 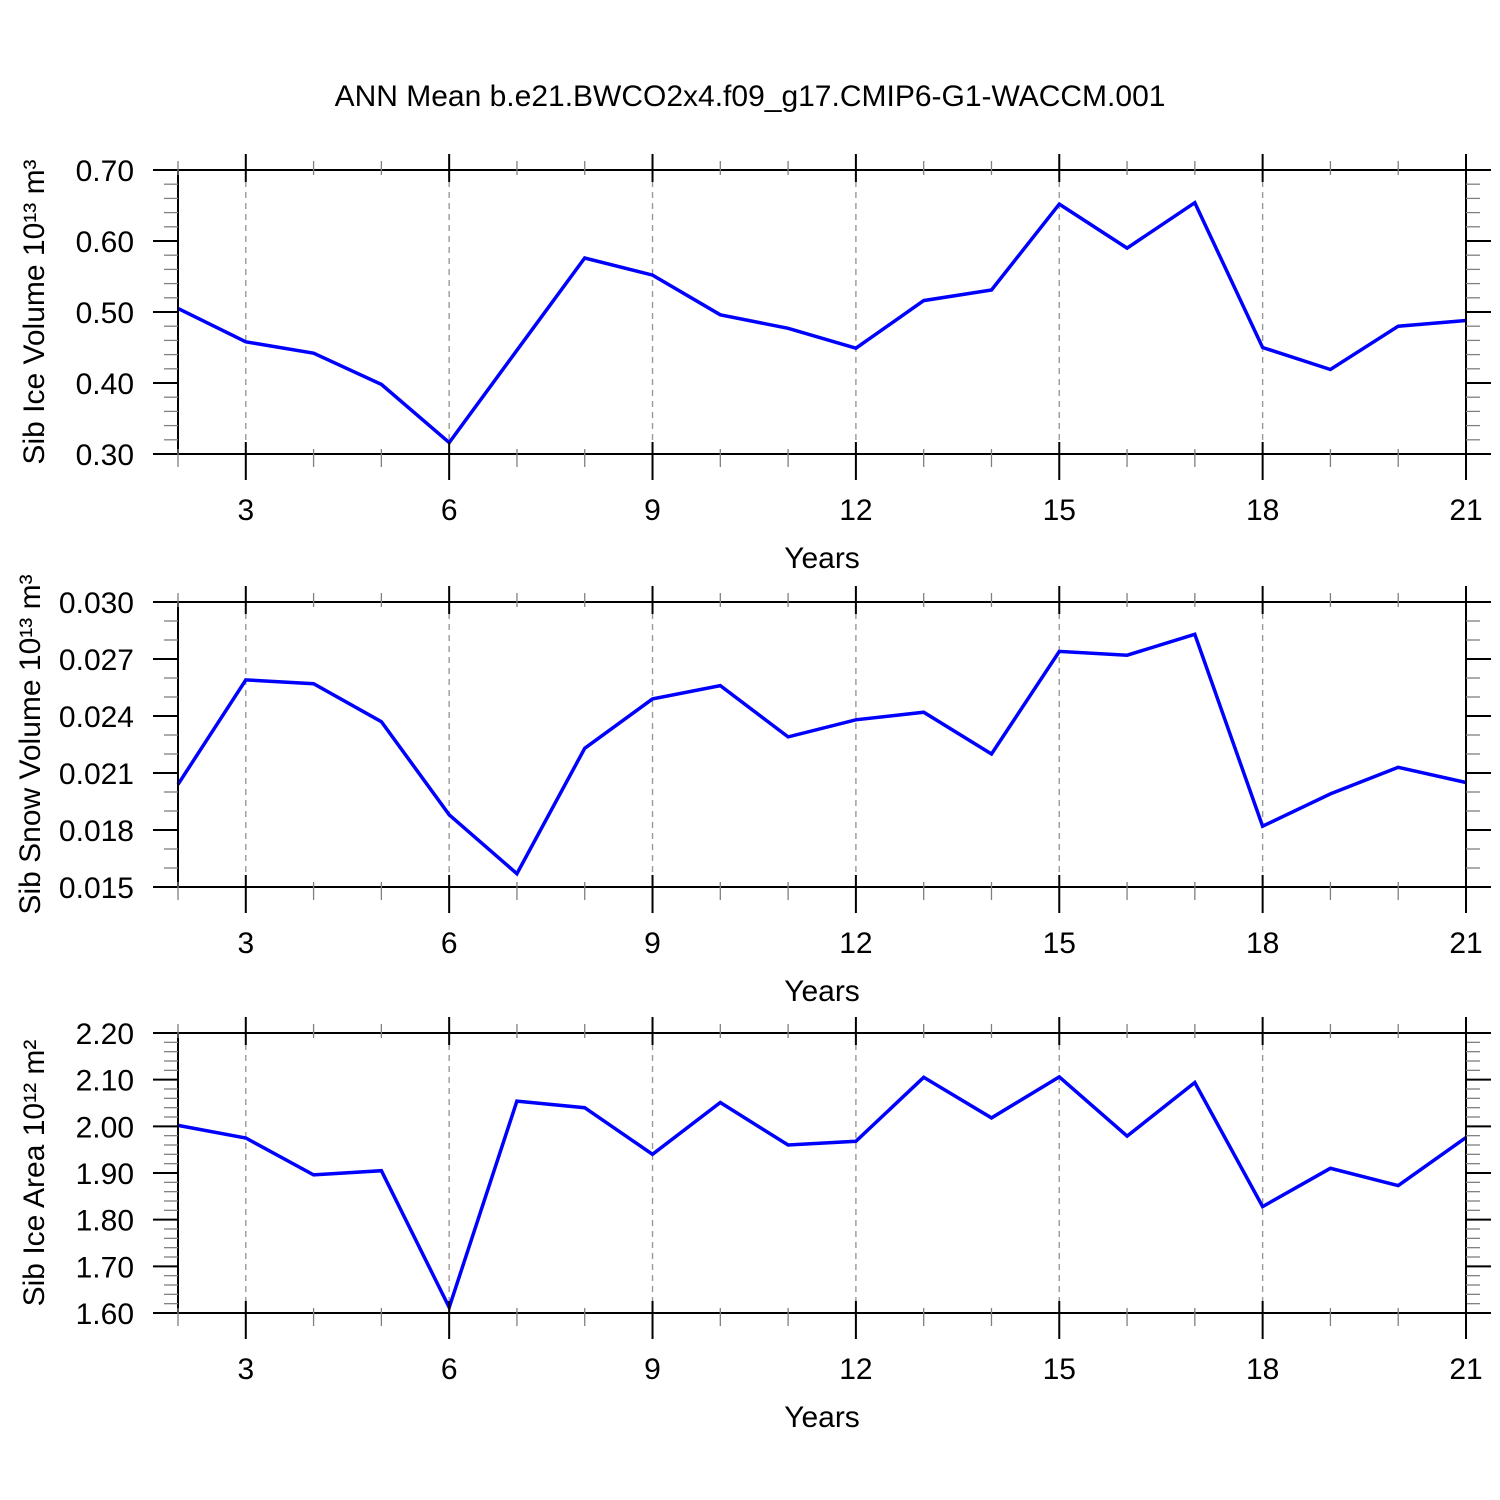 I want to click on panel2-xtick-label: 12, so click(x=855, y=943).